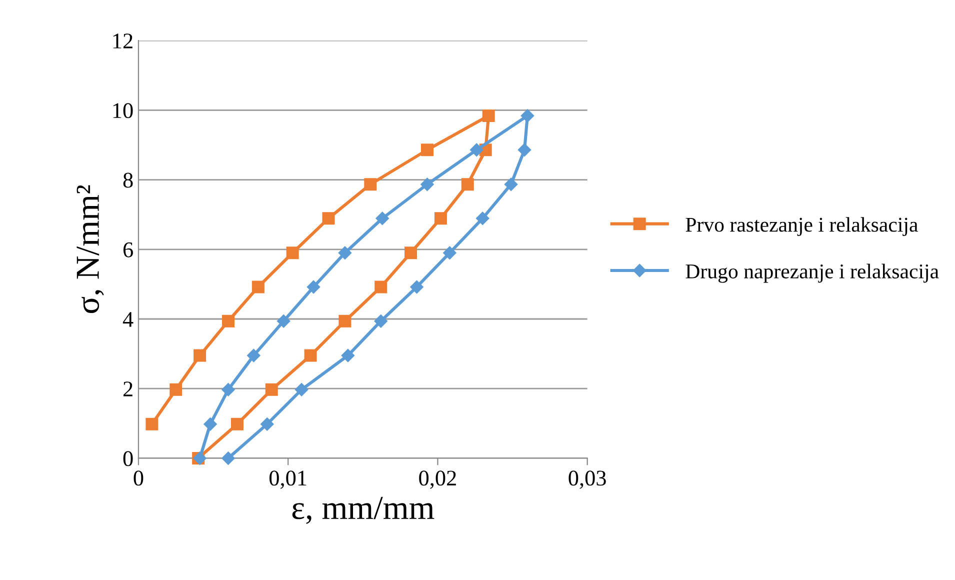 The height and width of the screenshot is (580, 955). I want to click on y-tick-label: 8, so click(128, 180).